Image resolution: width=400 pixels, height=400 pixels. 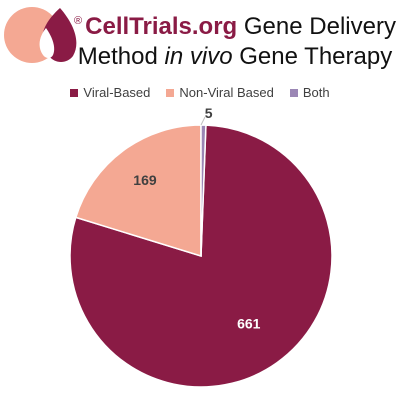 I want to click on legend-item-both: Both, so click(x=309, y=92).